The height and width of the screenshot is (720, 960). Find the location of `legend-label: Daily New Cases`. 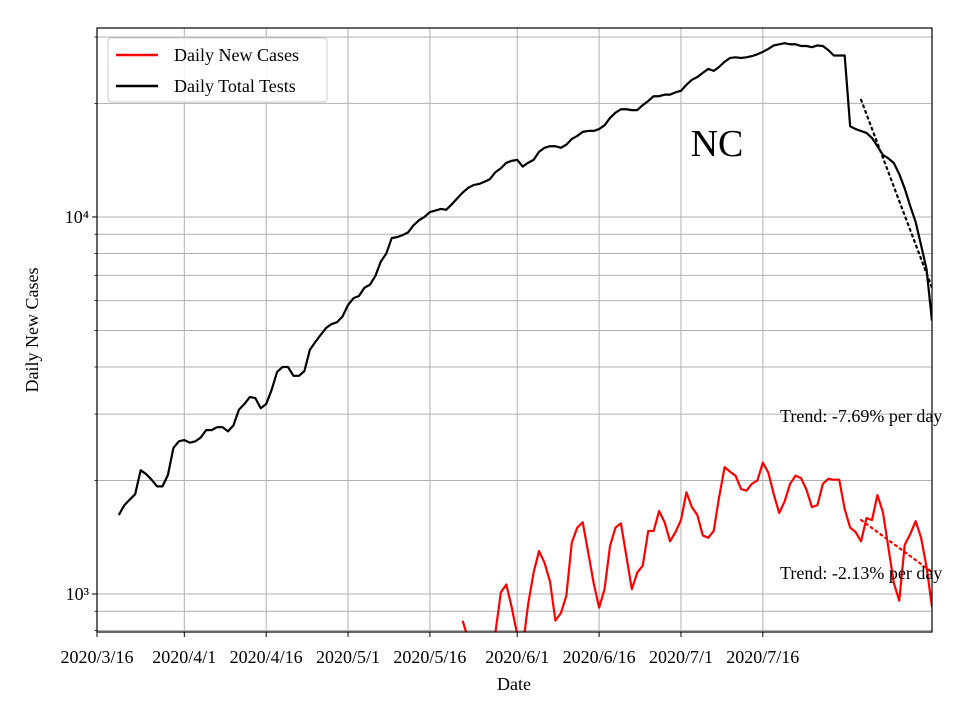

legend-label: Daily New Cases is located at coordinates (236, 55).